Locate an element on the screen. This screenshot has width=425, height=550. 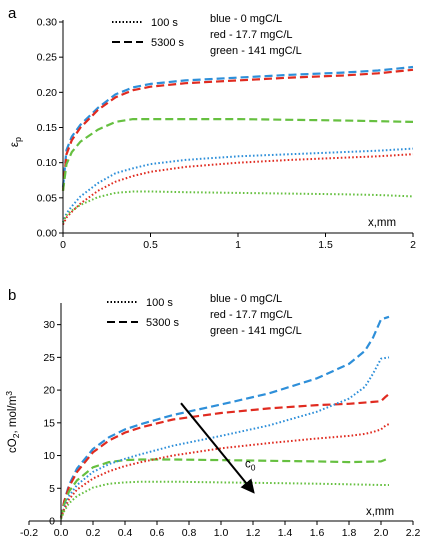
chart-b-y-tick-label: 20 is located at coordinates (49, 391).